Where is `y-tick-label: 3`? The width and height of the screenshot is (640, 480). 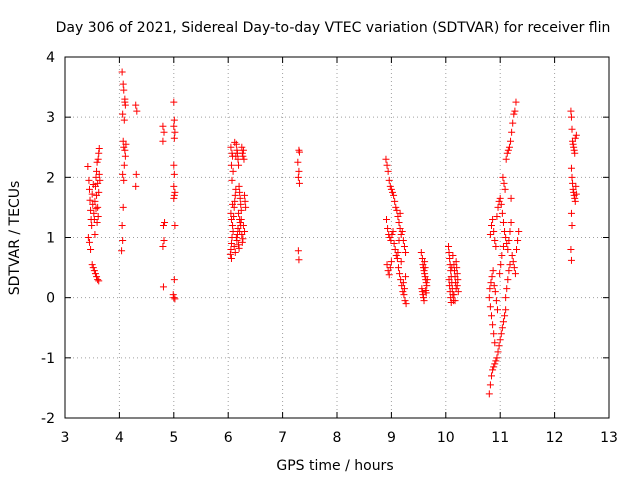 y-tick-label: 3 is located at coordinates (50, 118).